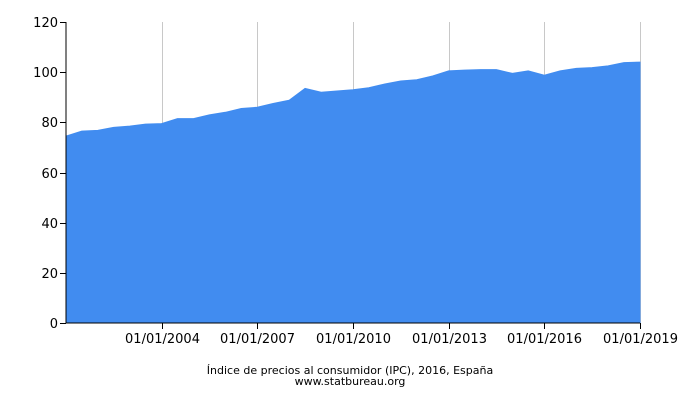  What do you see at coordinates (49, 274) in the screenshot?
I see `y-tick-label-1: 20` at bounding box center [49, 274].